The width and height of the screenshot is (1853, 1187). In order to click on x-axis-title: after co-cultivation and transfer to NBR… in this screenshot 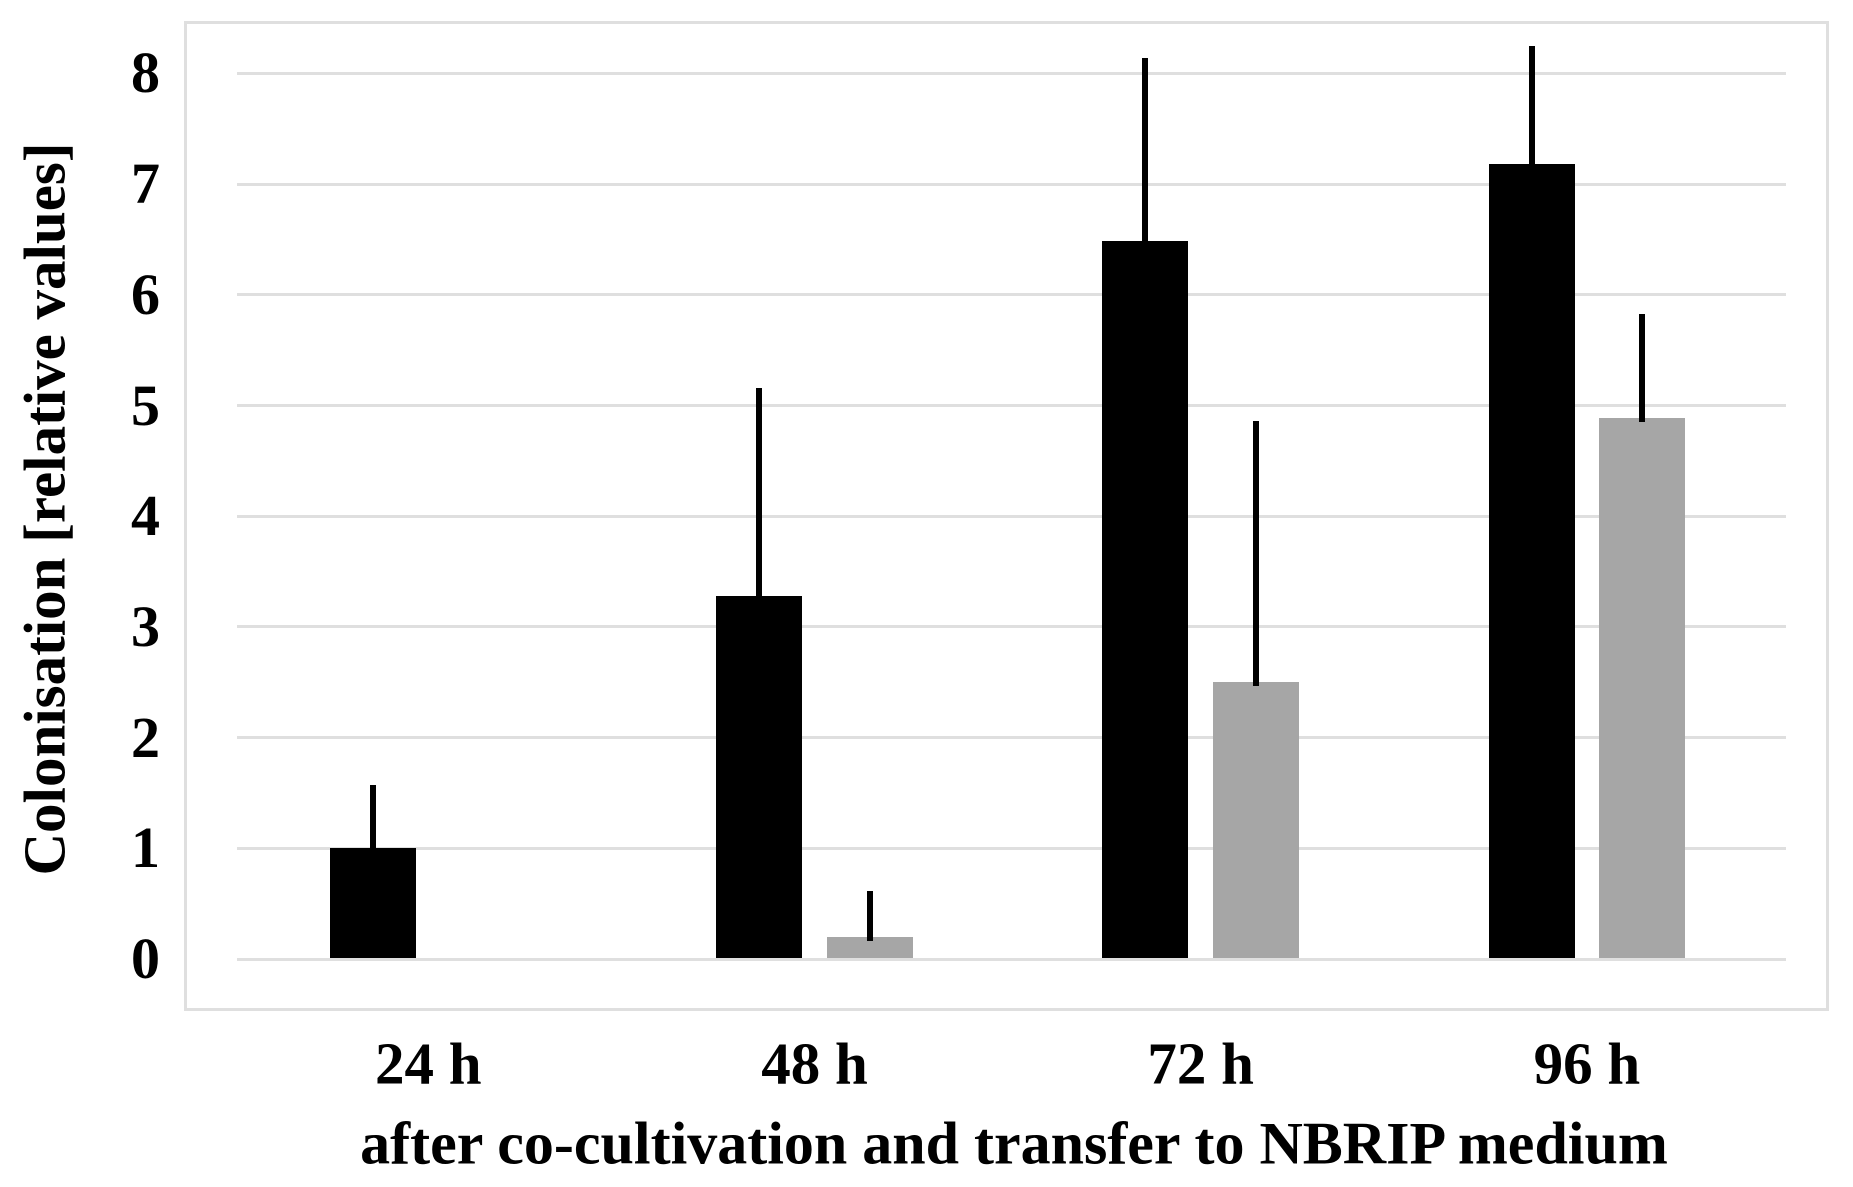, I will do `click(1014, 1143)`.